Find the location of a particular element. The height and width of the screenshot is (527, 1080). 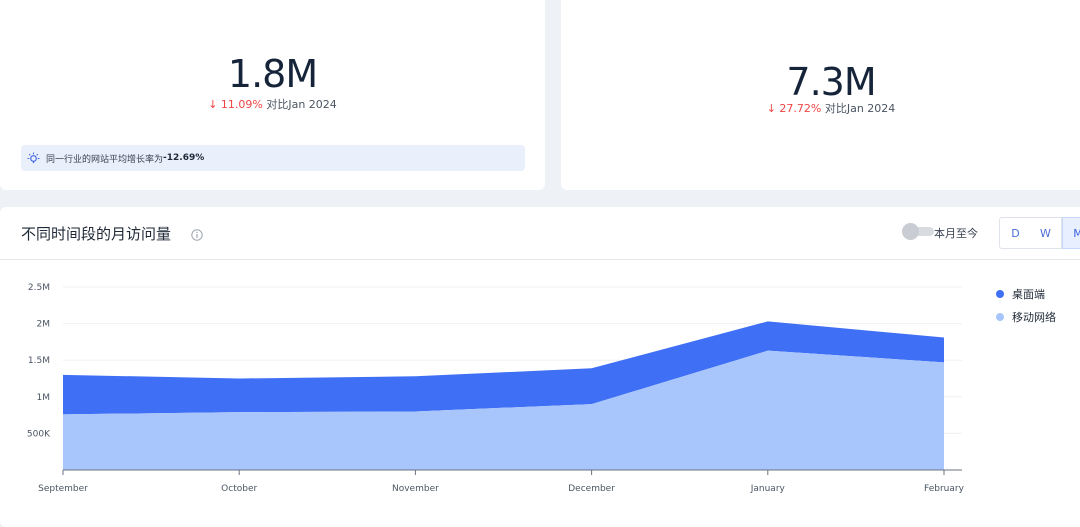

area-series-desktop is located at coordinates (503, 368).